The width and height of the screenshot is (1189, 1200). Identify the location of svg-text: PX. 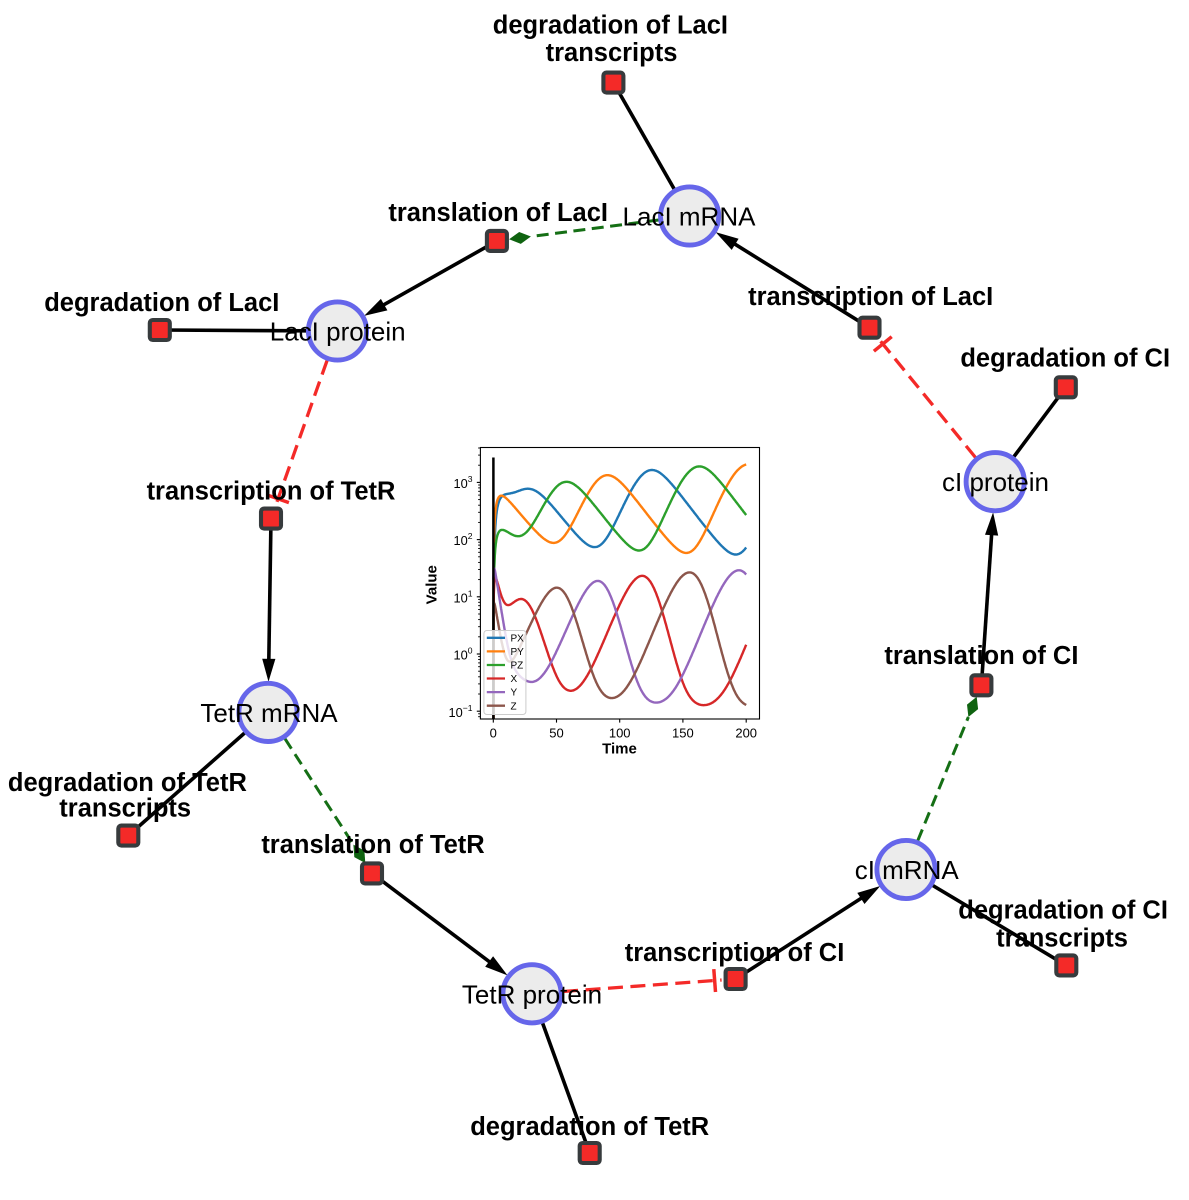
(518, 638).